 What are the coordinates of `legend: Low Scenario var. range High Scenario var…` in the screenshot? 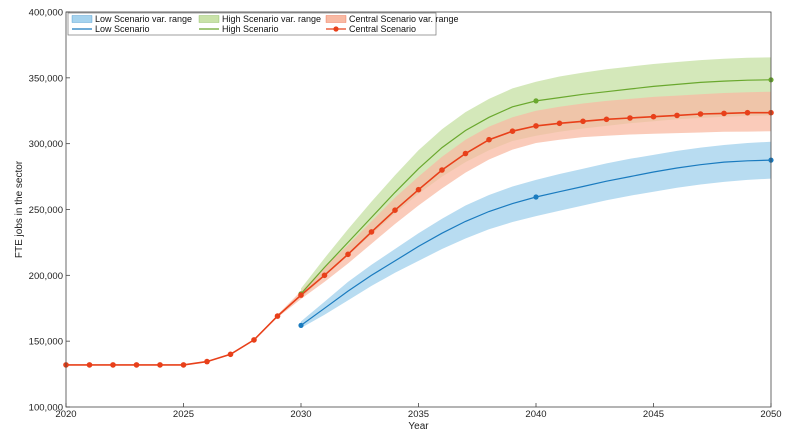 It's located at (263, 24).